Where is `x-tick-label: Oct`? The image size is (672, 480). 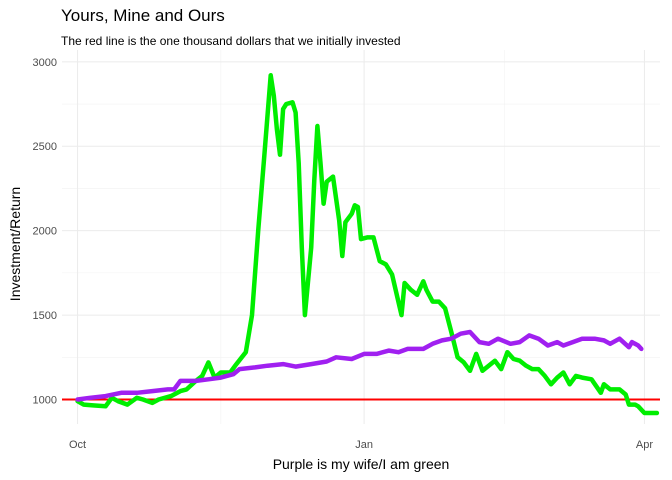 x-tick-label: Oct is located at coordinates (77, 445).